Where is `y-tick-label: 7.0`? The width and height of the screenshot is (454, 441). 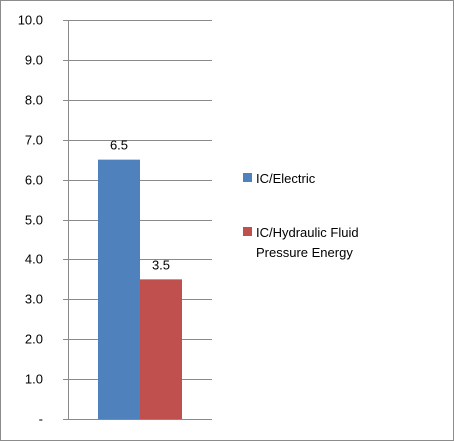 y-tick-label: 7.0 is located at coordinates (34, 140).